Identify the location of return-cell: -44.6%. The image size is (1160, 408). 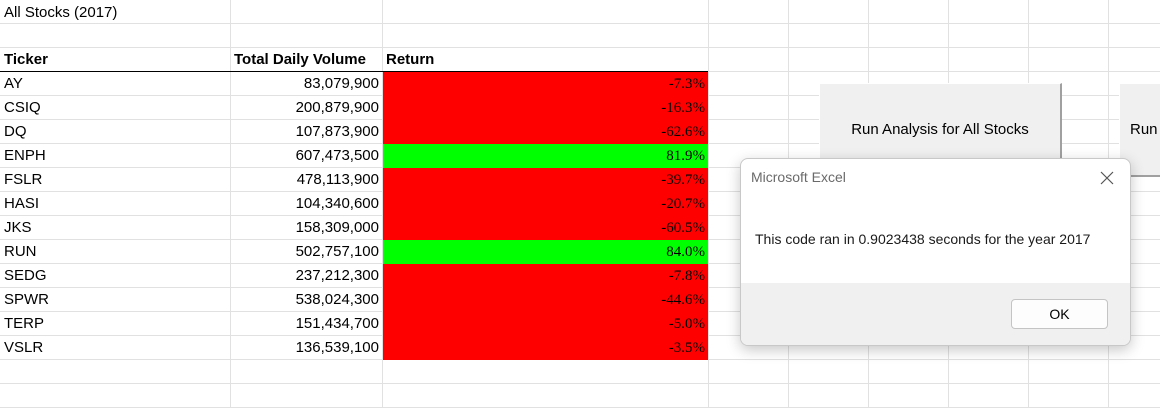
(683, 300).